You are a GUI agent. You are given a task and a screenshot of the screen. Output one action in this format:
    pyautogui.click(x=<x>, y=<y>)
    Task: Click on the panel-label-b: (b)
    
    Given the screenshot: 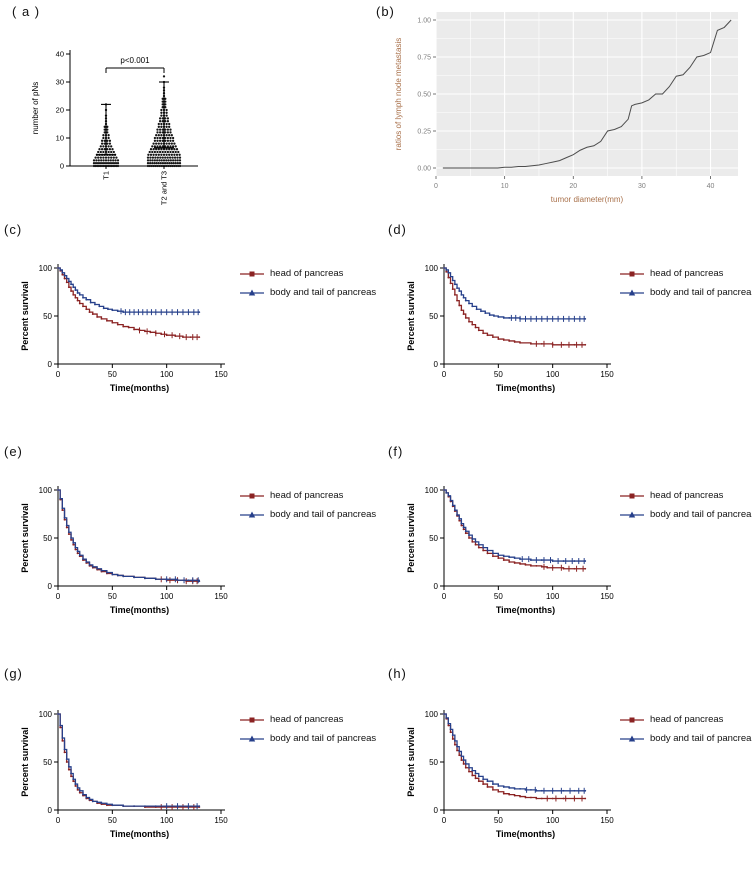 What is the action you would take?
    pyautogui.click(x=385, y=11)
    